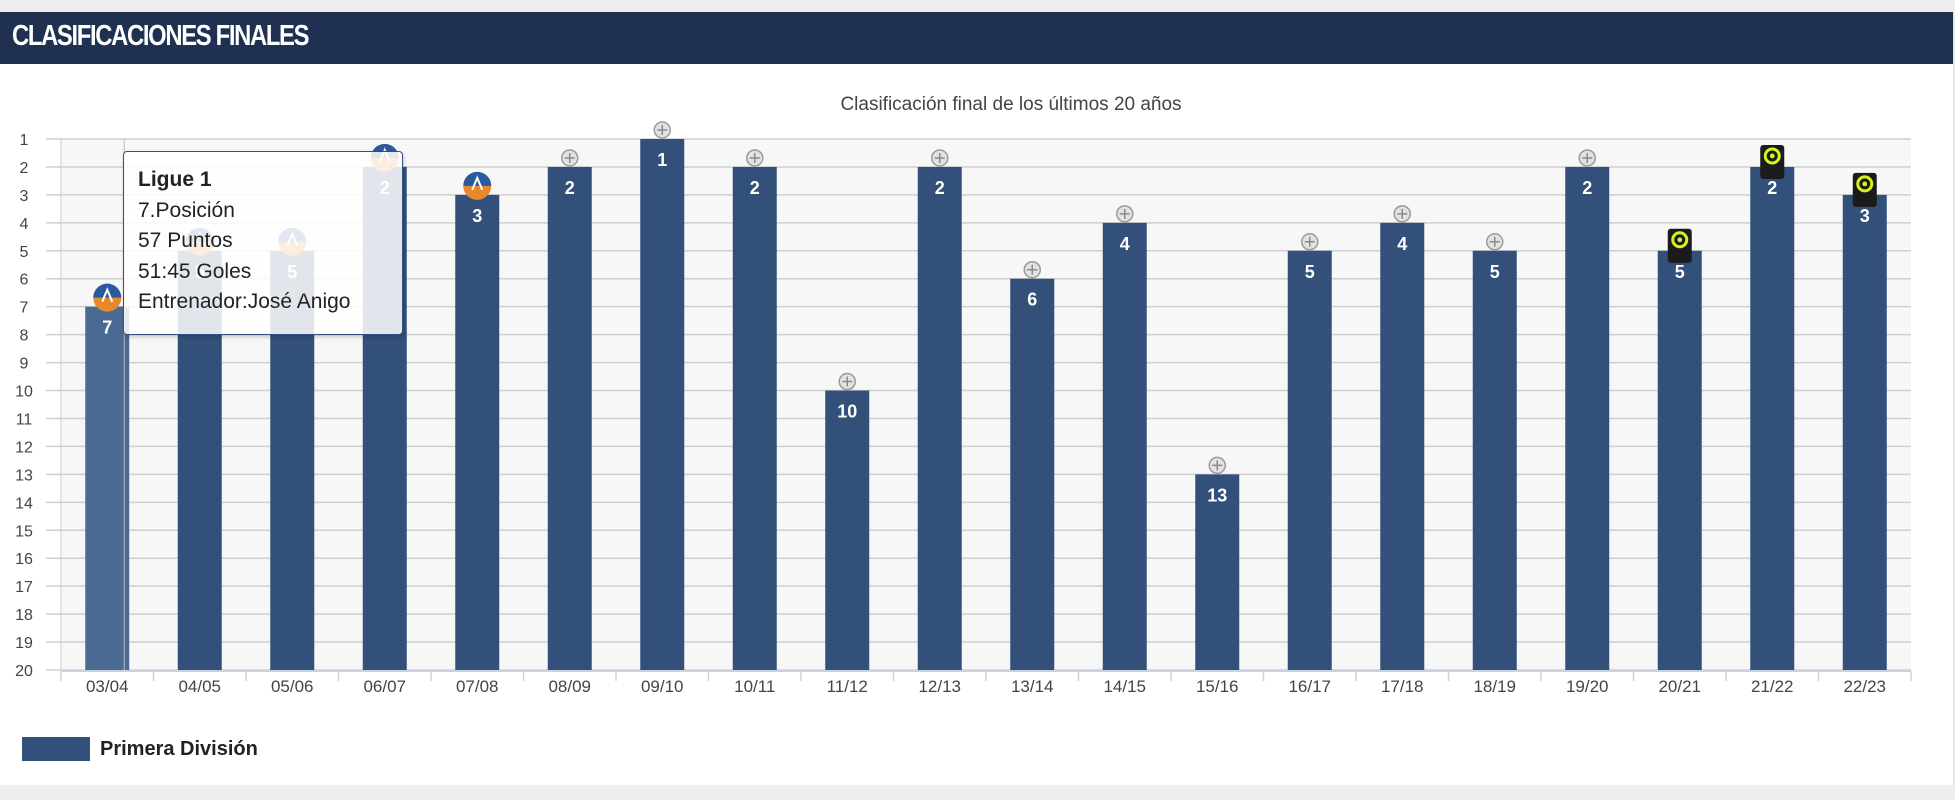 Image resolution: width=1955 pixels, height=800 pixels. What do you see at coordinates (107, 686) in the screenshot?
I see `x-tick-label: 03/04` at bounding box center [107, 686].